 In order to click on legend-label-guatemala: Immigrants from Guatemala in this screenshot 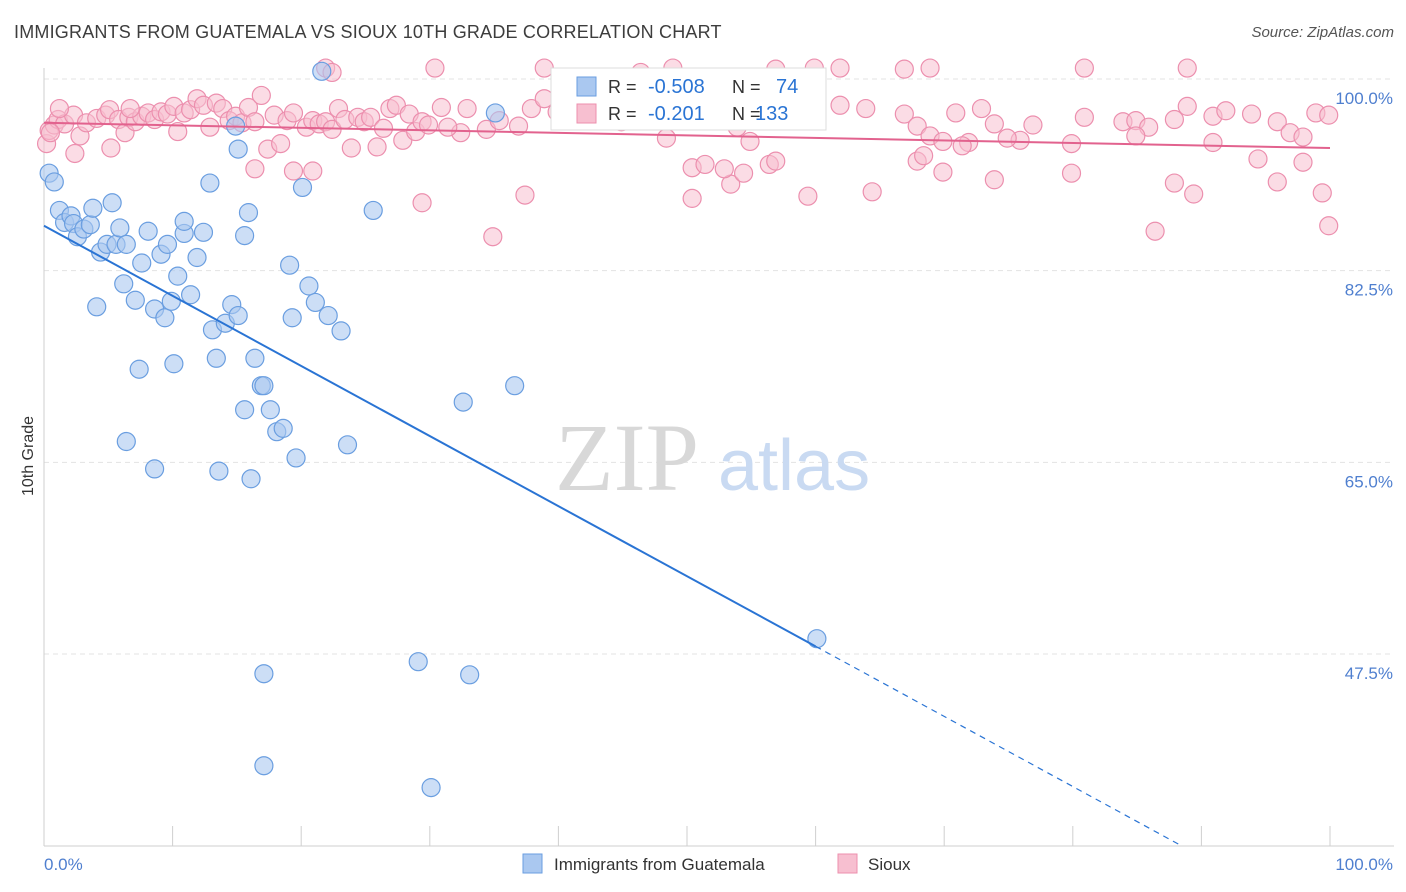, I will do `click(659, 864)`.